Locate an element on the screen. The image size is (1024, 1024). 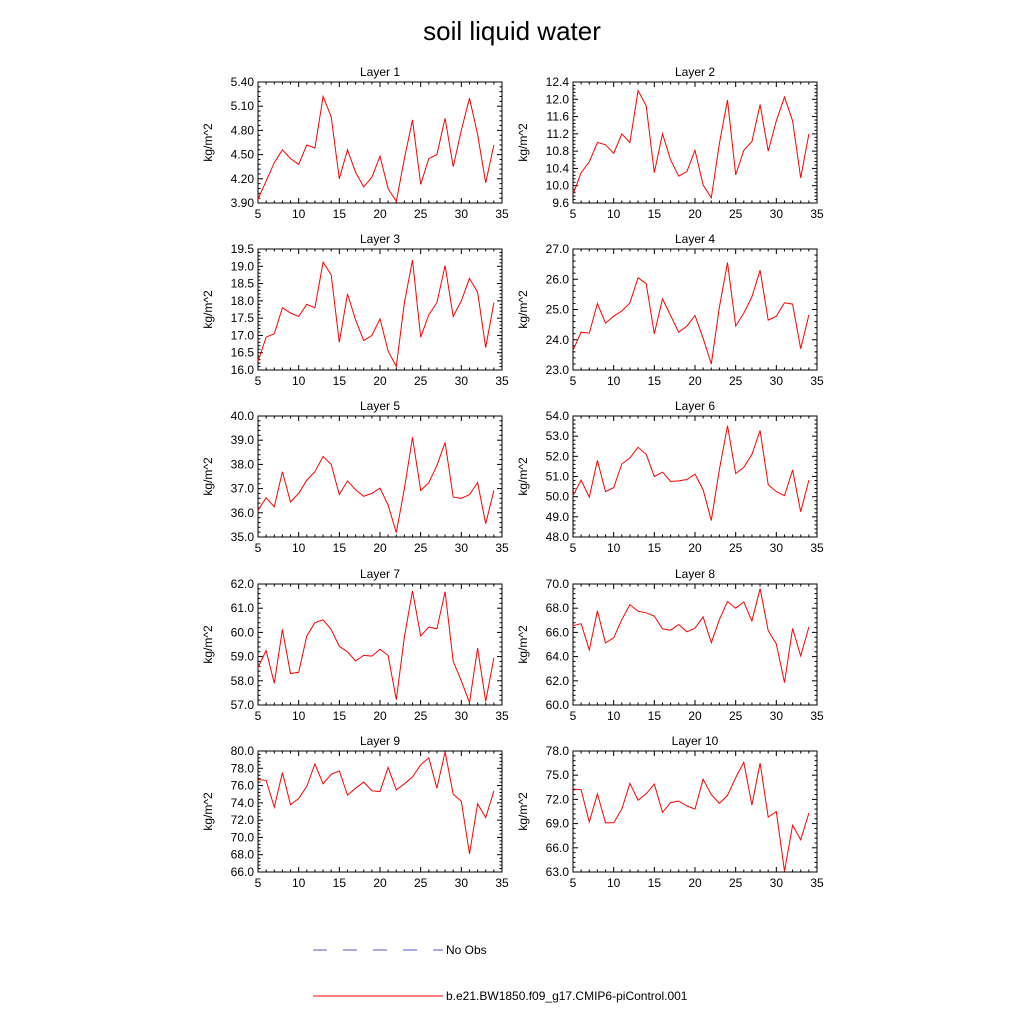
y-tick-label: 68.0 is located at coordinates (558, 608).